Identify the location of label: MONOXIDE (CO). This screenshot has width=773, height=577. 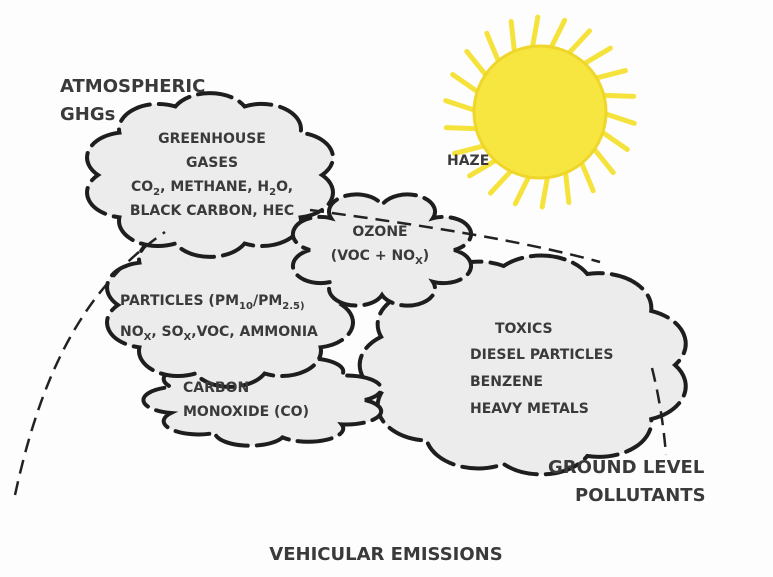
(246, 412).